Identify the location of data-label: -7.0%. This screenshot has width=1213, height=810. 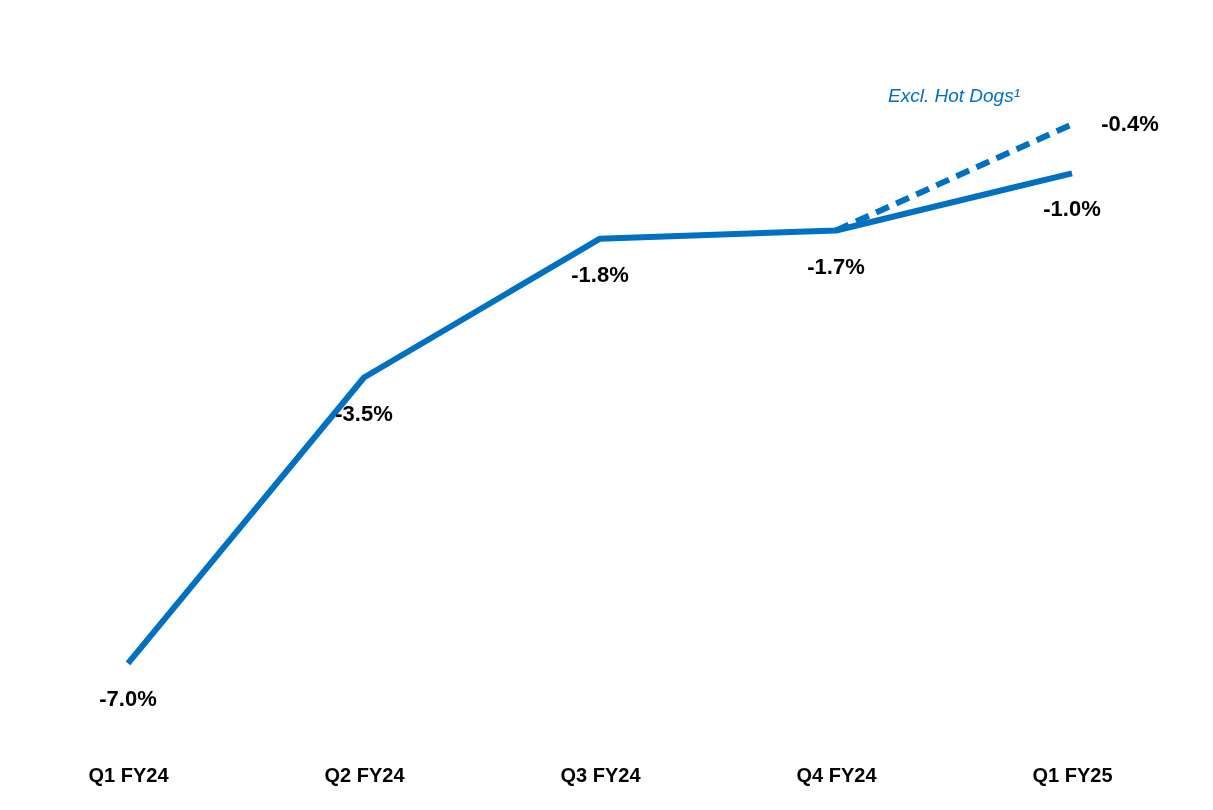
(128, 699).